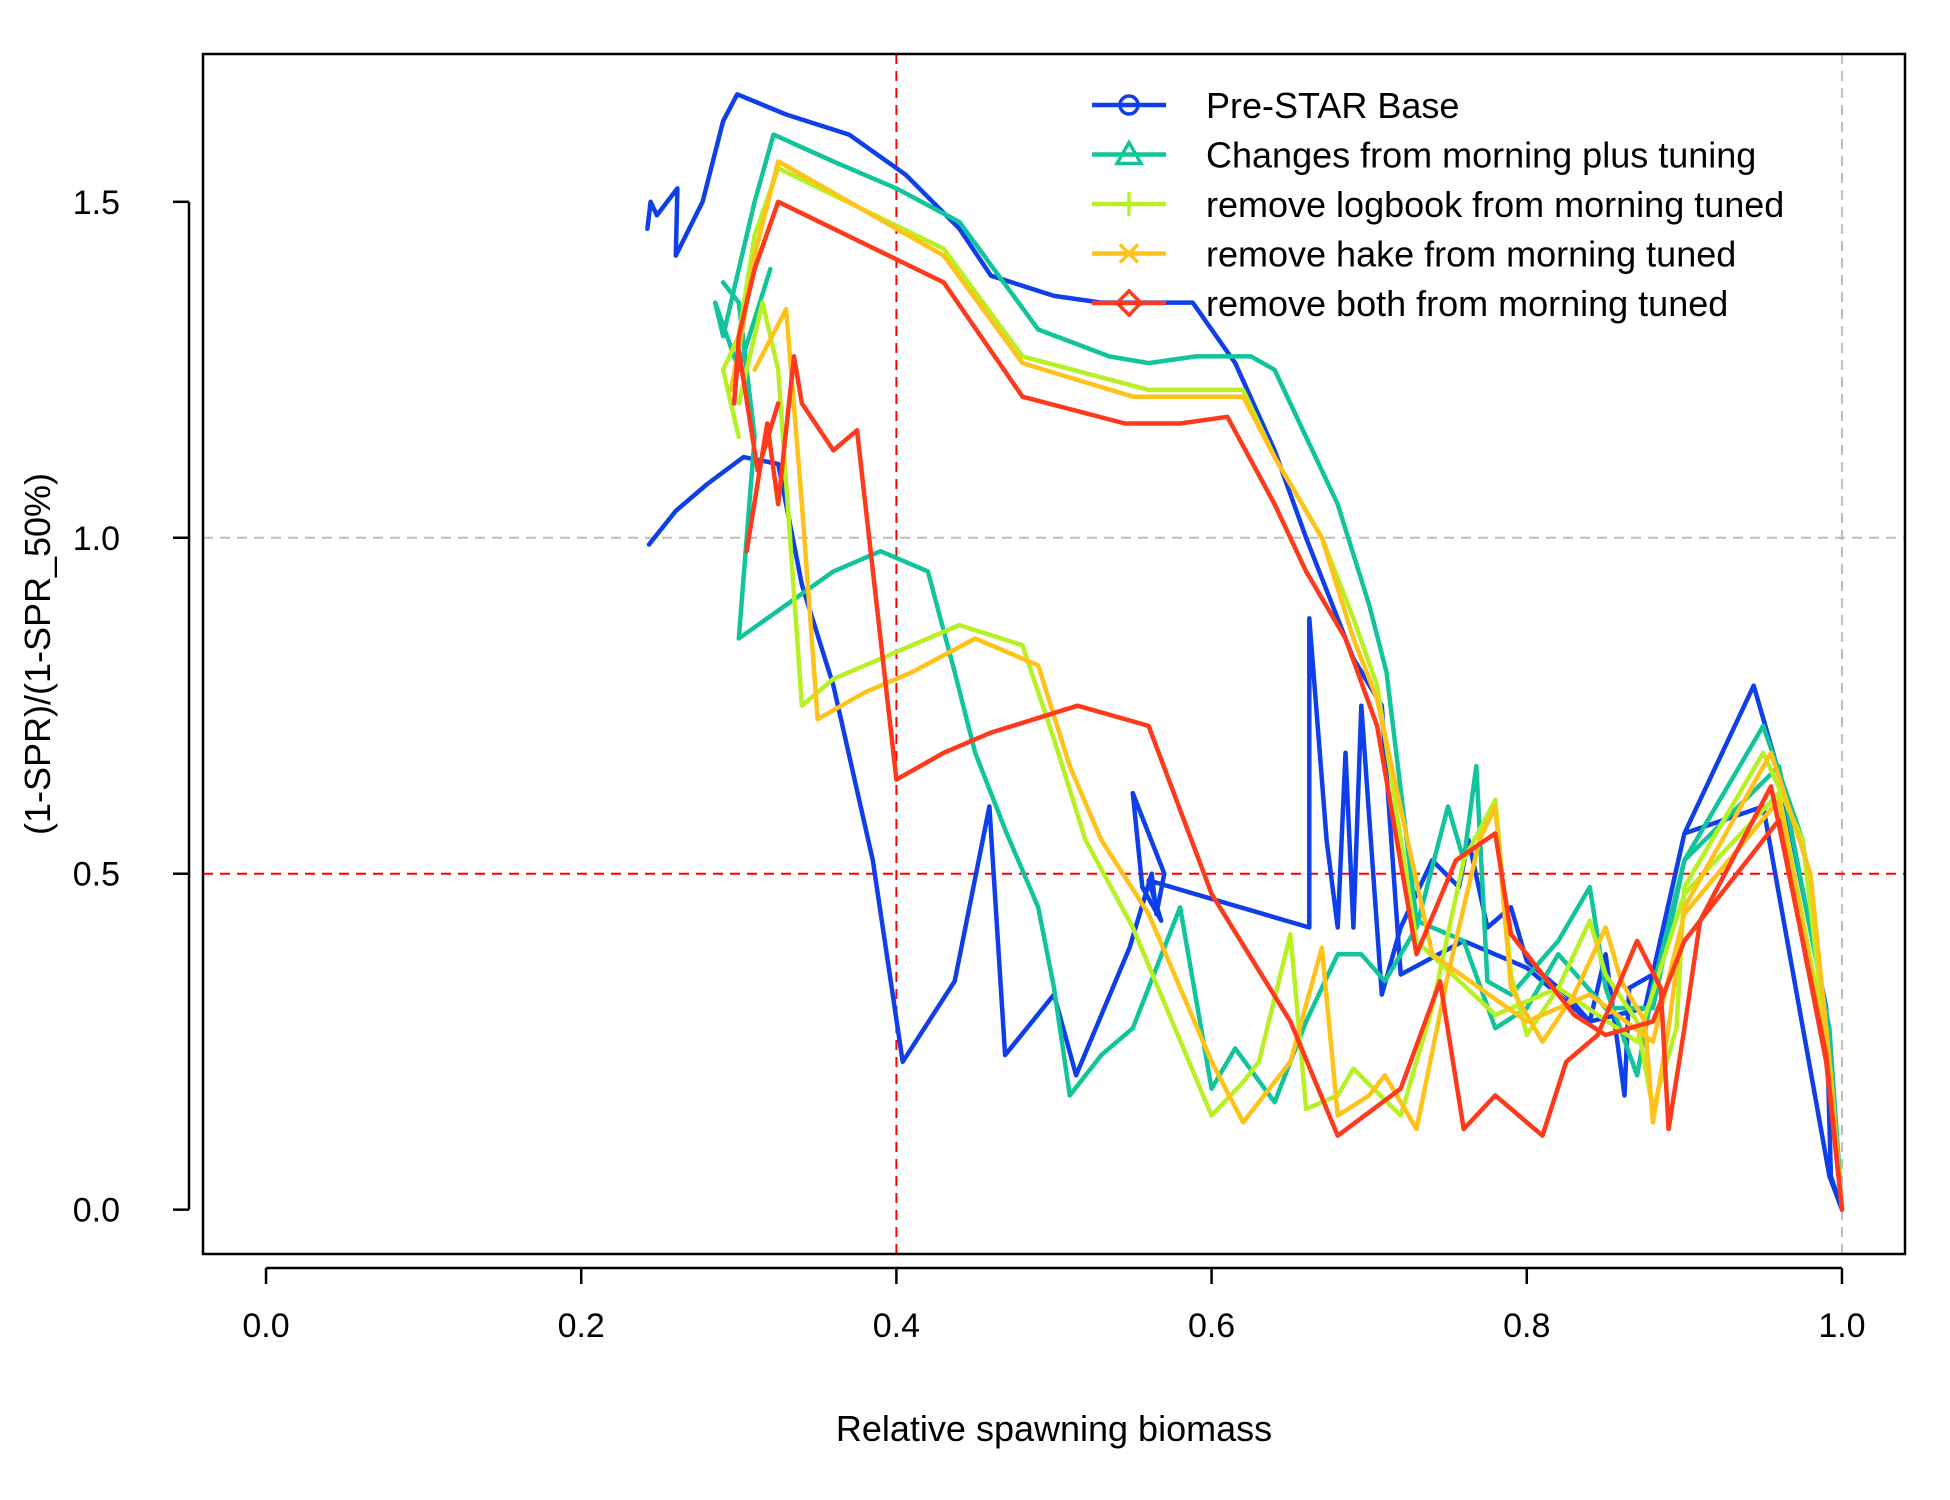 Image resolution: width=1950 pixels, height=1500 pixels. What do you see at coordinates (1467, 303) in the screenshot?
I see `legend-label: remove both from morning tuned` at bounding box center [1467, 303].